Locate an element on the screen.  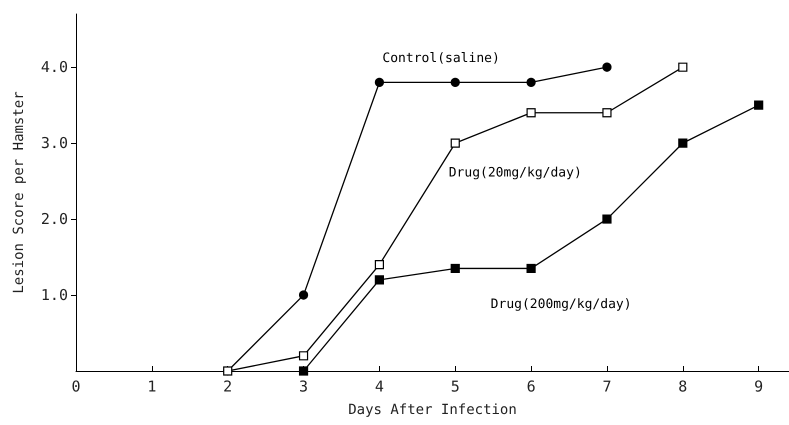
x-tick-label: 2 is located at coordinates (227, 387).